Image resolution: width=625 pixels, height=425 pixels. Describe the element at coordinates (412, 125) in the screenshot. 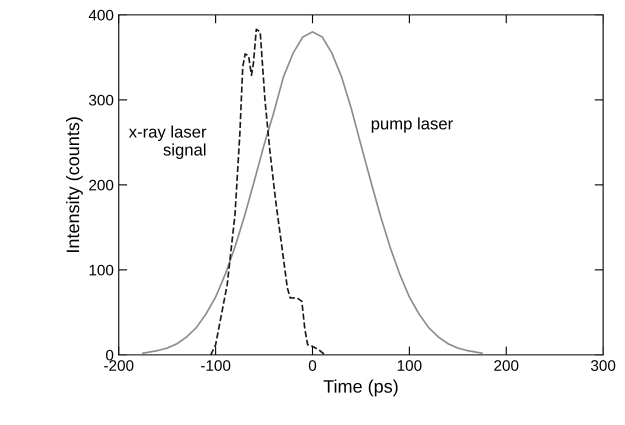

I see `series-label: pump laser` at that location.